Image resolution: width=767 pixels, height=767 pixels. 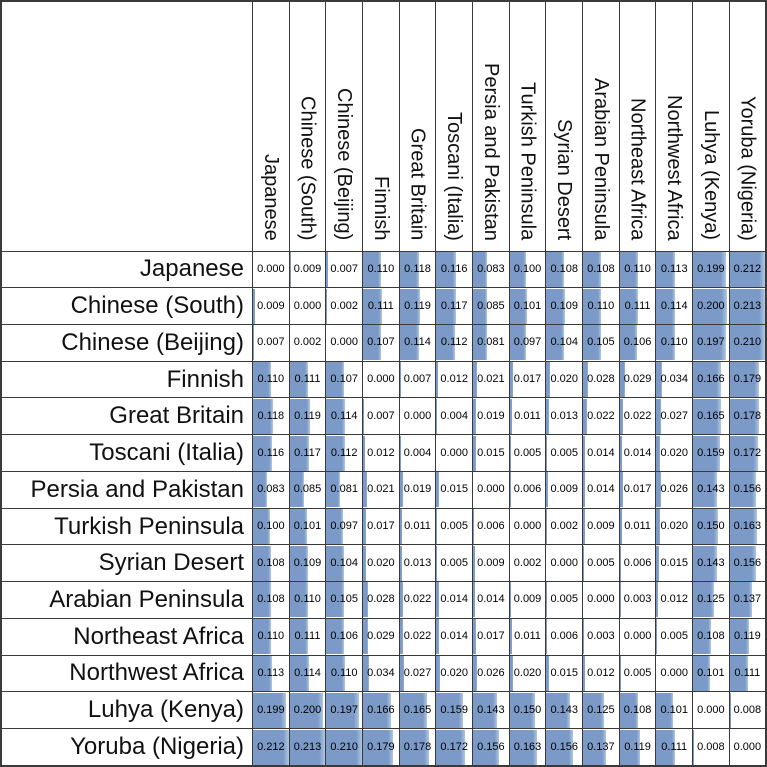 What do you see at coordinates (491, 342) in the screenshot?
I see `cell-value: 0.081` at bounding box center [491, 342].